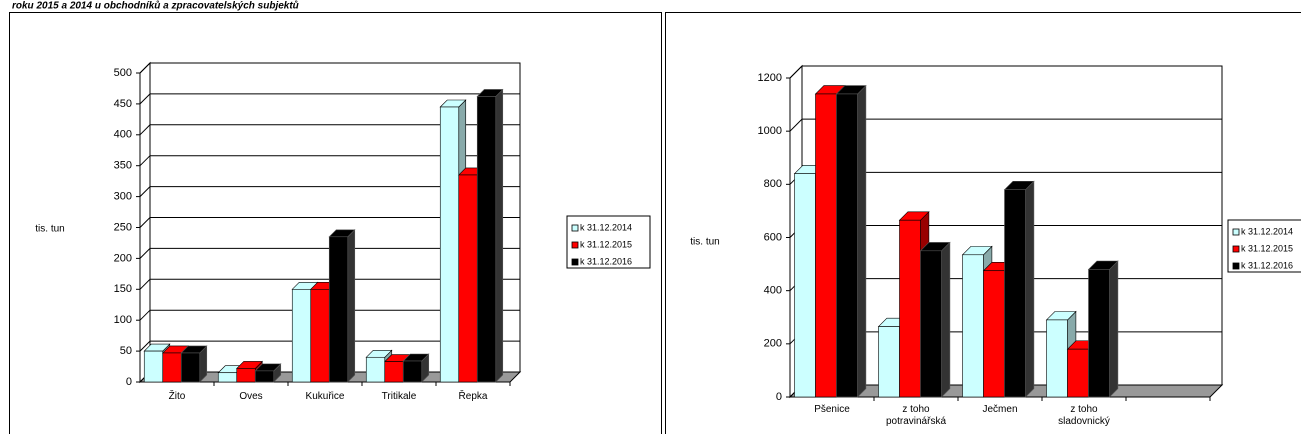  Describe the element at coordinates (251, 396) in the screenshot. I see `x-tick-label: Oves` at that location.